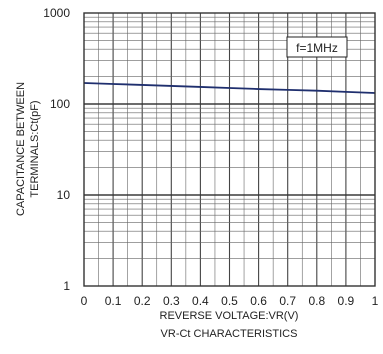 The height and width of the screenshot is (354, 383). I want to click on series-layer, so click(229, 88).